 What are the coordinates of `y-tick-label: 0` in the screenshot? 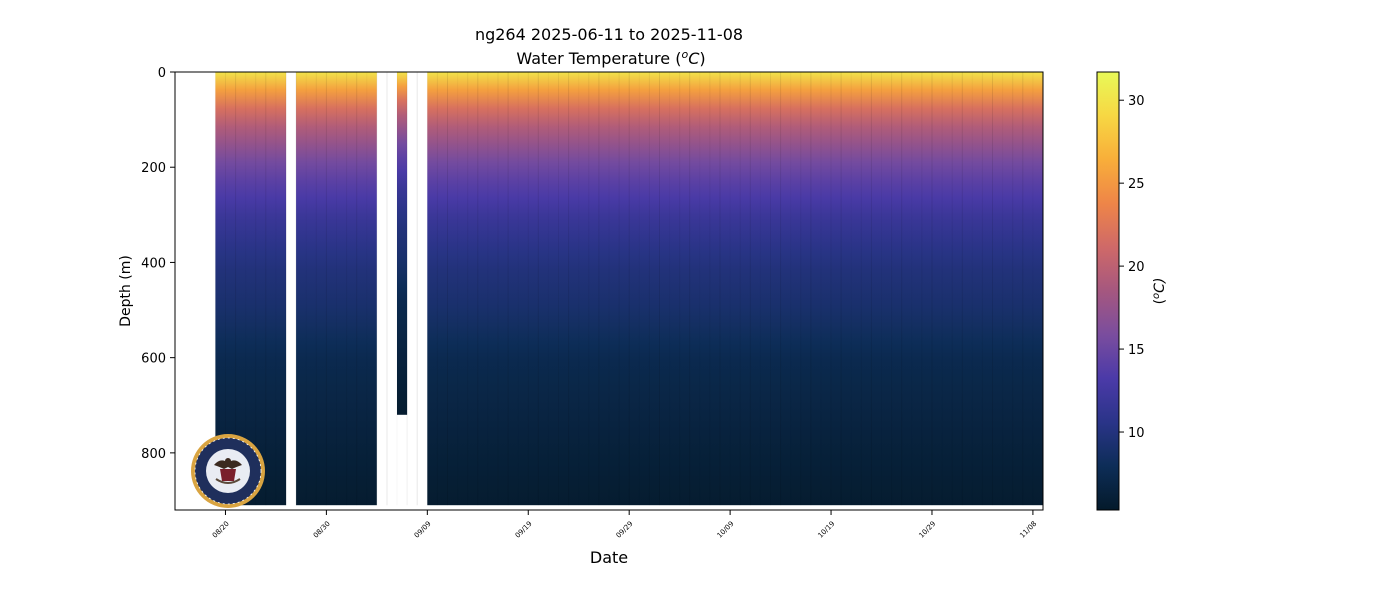 It's located at (162, 73).